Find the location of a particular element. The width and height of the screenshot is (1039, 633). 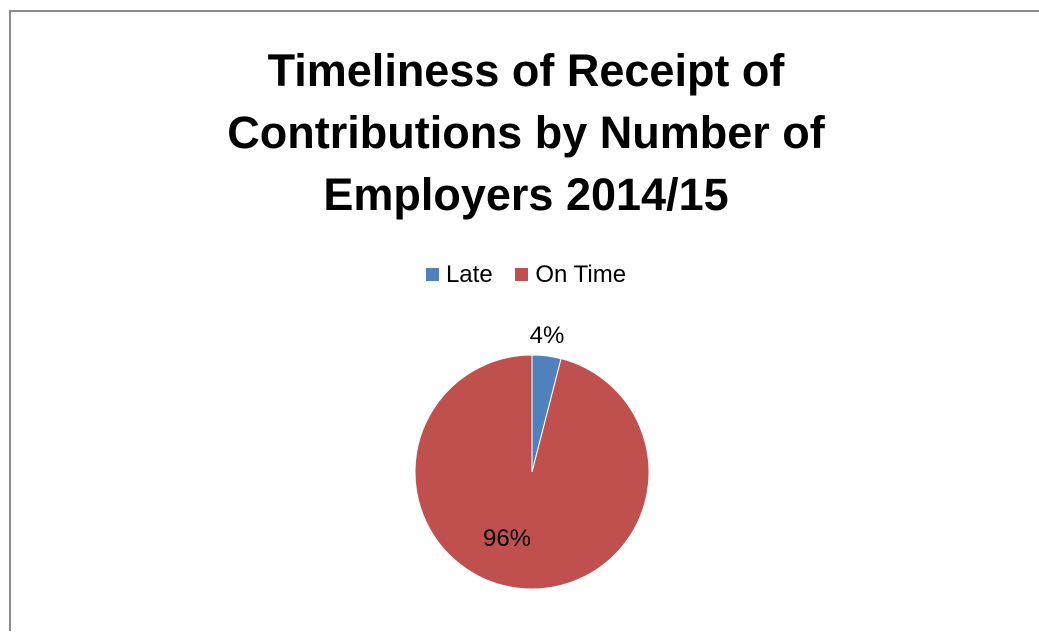

legend-swatch-late is located at coordinates (432, 274).